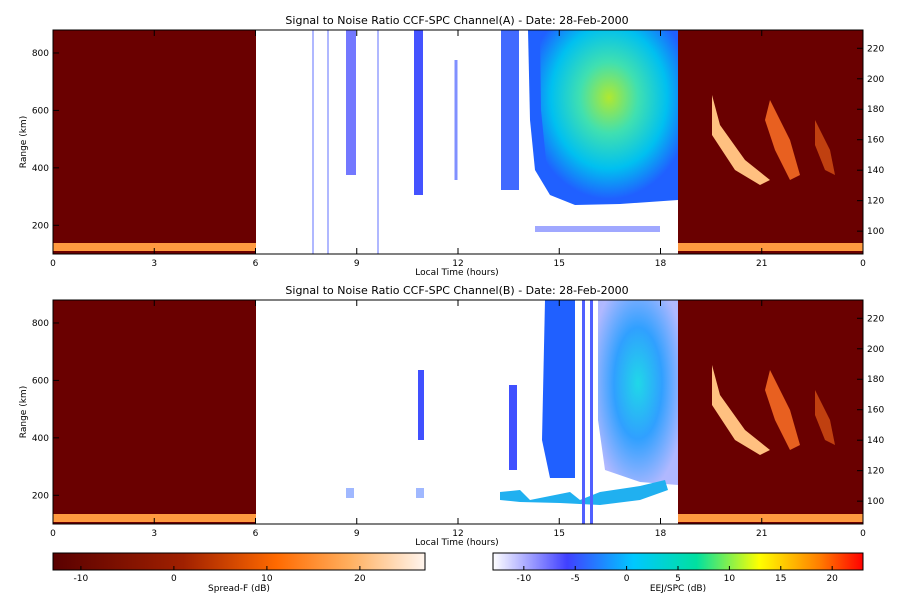  What do you see at coordinates (239, 589) in the screenshot?
I see `colorbar-spreadf-label: Spread-F (dB)` at bounding box center [239, 589].